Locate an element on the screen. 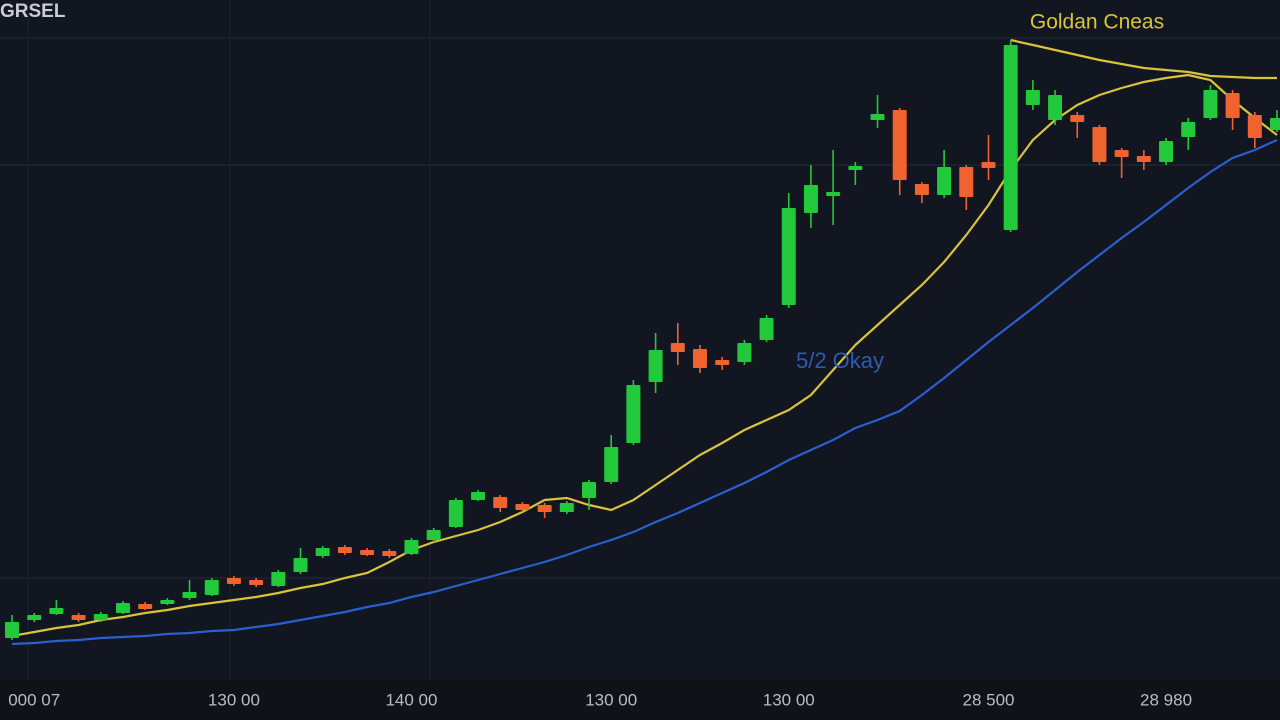  annotation: Goldan Cneas is located at coordinates (1097, 22).